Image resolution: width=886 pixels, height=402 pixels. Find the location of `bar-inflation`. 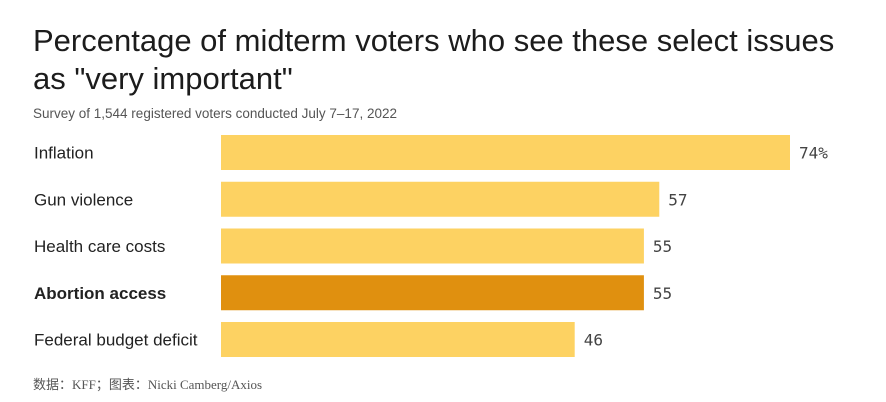

bar-inflation is located at coordinates (505, 152).